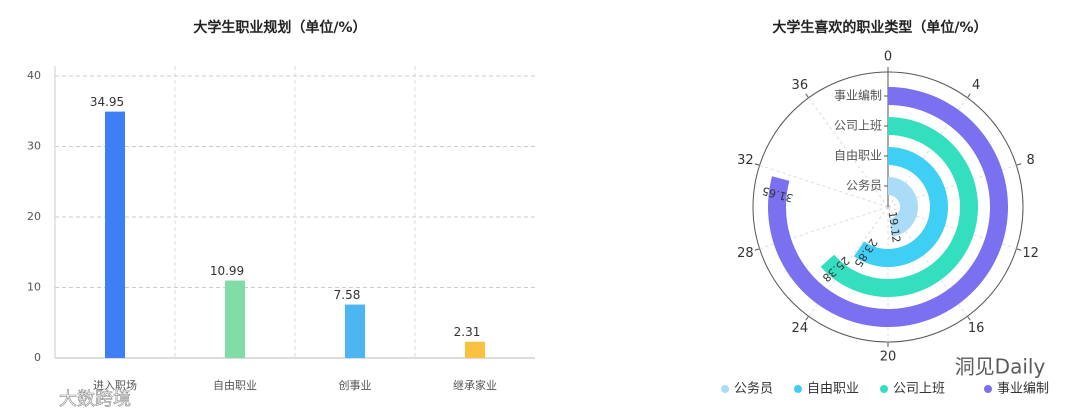 This screenshot has width=1080, height=419. What do you see at coordinates (919, 389) in the screenshot?
I see `legend-label: 公司上班` at bounding box center [919, 389].